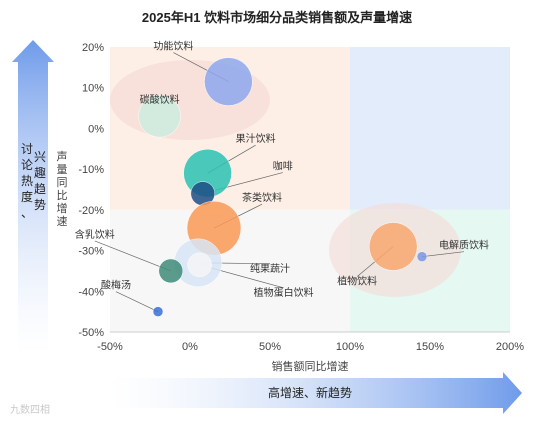 The width and height of the screenshot is (554, 423). What do you see at coordinates (116, 285) in the screenshot?
I see `bubble-label: 酸梅汤` at bounding box center [116, 285].